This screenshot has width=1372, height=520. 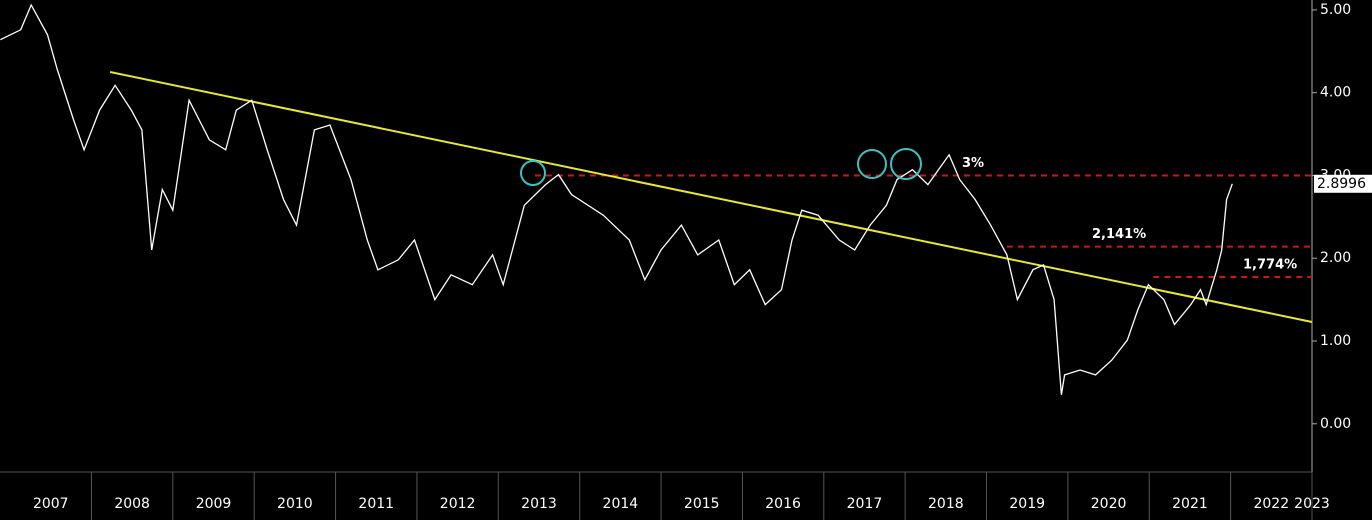 I want to click on x-tick-label: 2018, so click(x=946, y=504).